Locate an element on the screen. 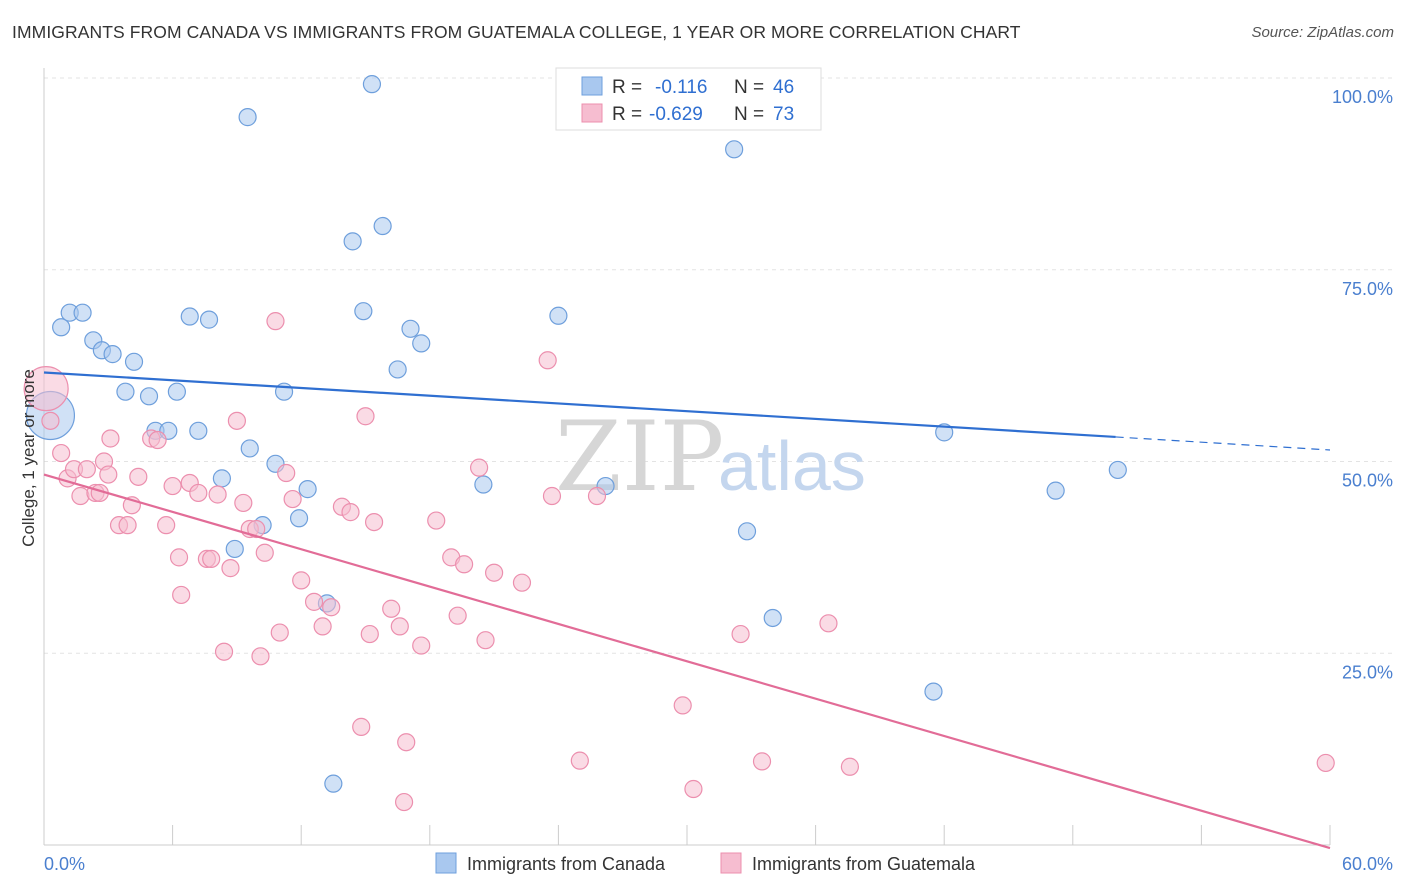  legend-swatch-canada is located at coordinates (446, 863).